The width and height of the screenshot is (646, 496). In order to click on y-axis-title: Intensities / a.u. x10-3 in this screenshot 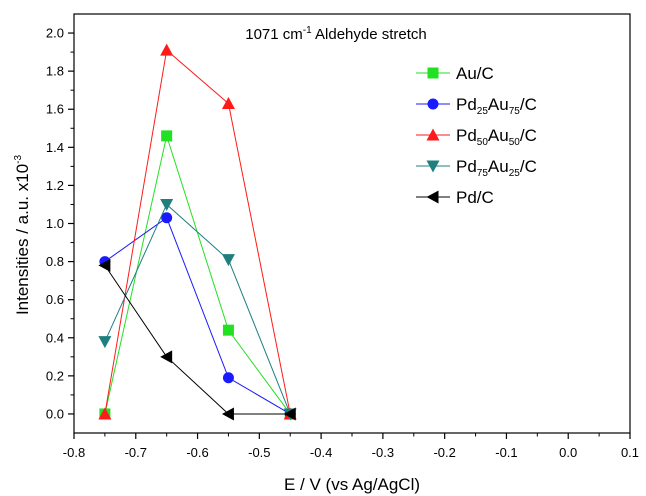, I will do `click(22, 235)`.